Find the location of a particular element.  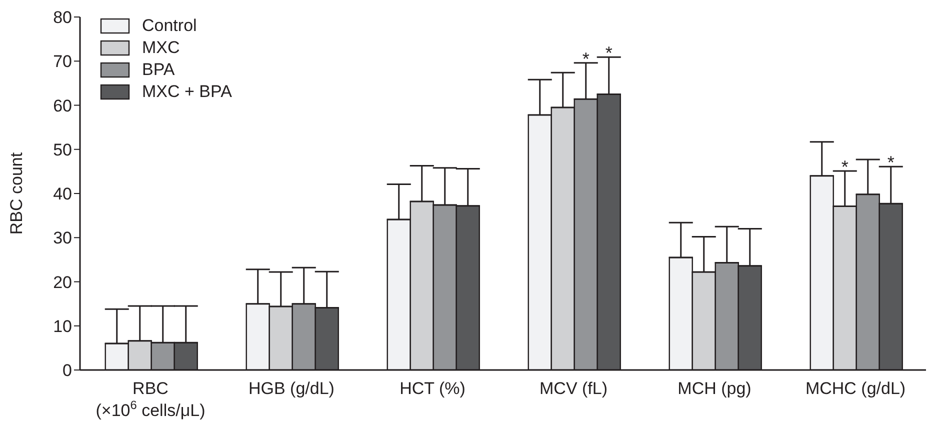

y-tick-label: 80 is located at coordinates (62, 18).